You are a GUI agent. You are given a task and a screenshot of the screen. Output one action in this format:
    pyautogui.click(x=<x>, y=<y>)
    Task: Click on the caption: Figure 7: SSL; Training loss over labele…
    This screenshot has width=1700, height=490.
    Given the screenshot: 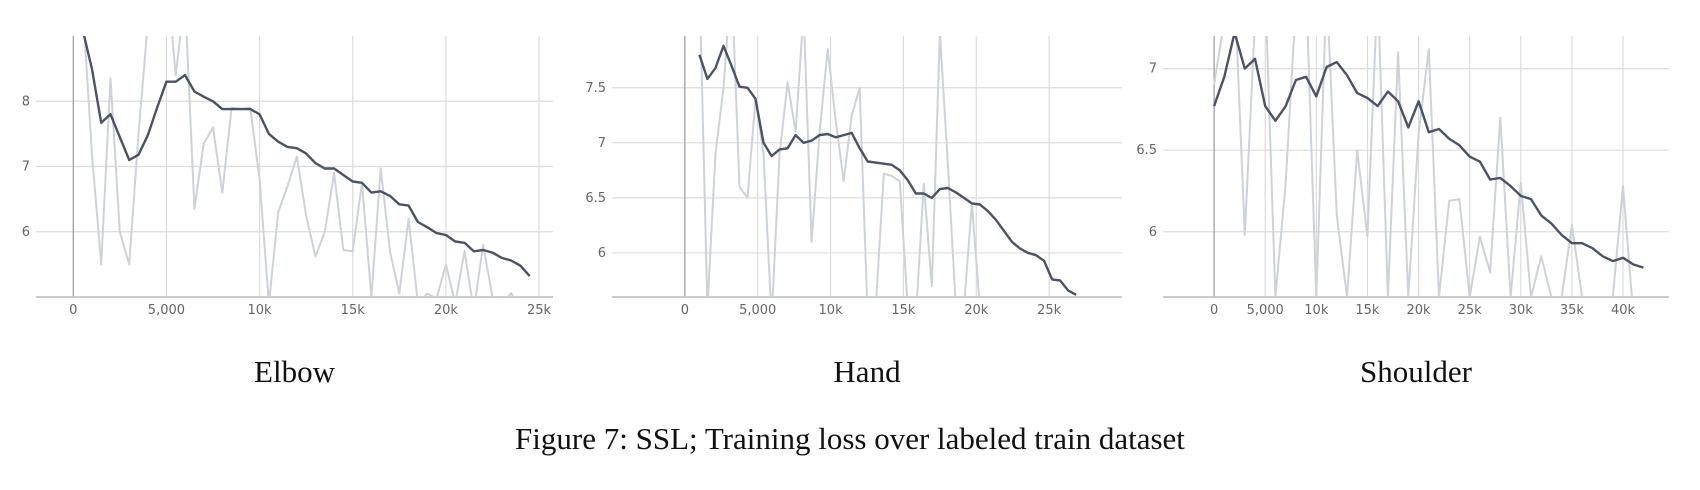 What is the action you would take?
    pyautogui.click(x=850, y=438)
    